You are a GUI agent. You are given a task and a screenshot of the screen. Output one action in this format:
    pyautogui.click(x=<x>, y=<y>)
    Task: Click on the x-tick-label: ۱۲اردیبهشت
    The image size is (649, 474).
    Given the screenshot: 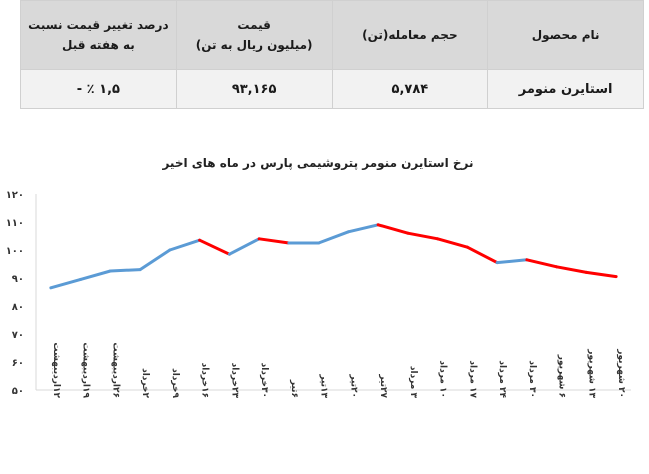 What is the action you would take?
    pyautogui.click(x=56, y=370)
    